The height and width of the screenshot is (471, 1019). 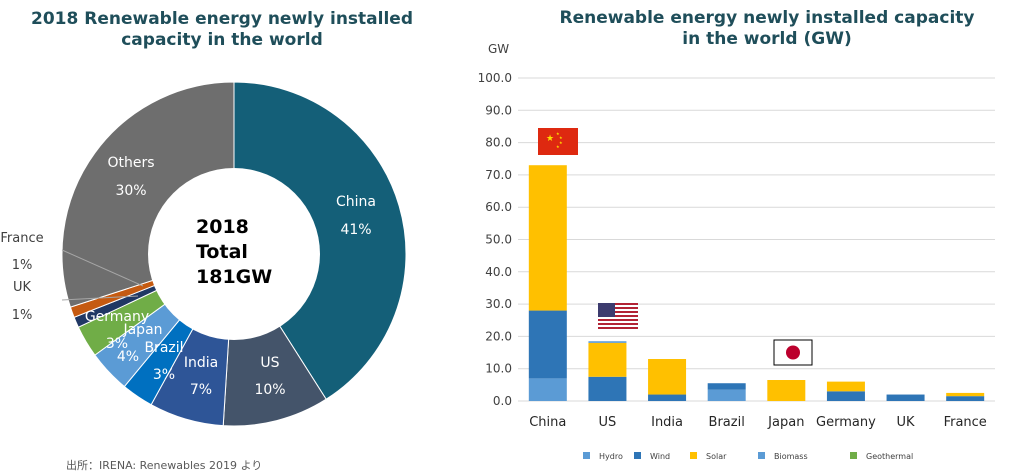 I want to click on legend-swatch-wind, so click(x=637, y=455).